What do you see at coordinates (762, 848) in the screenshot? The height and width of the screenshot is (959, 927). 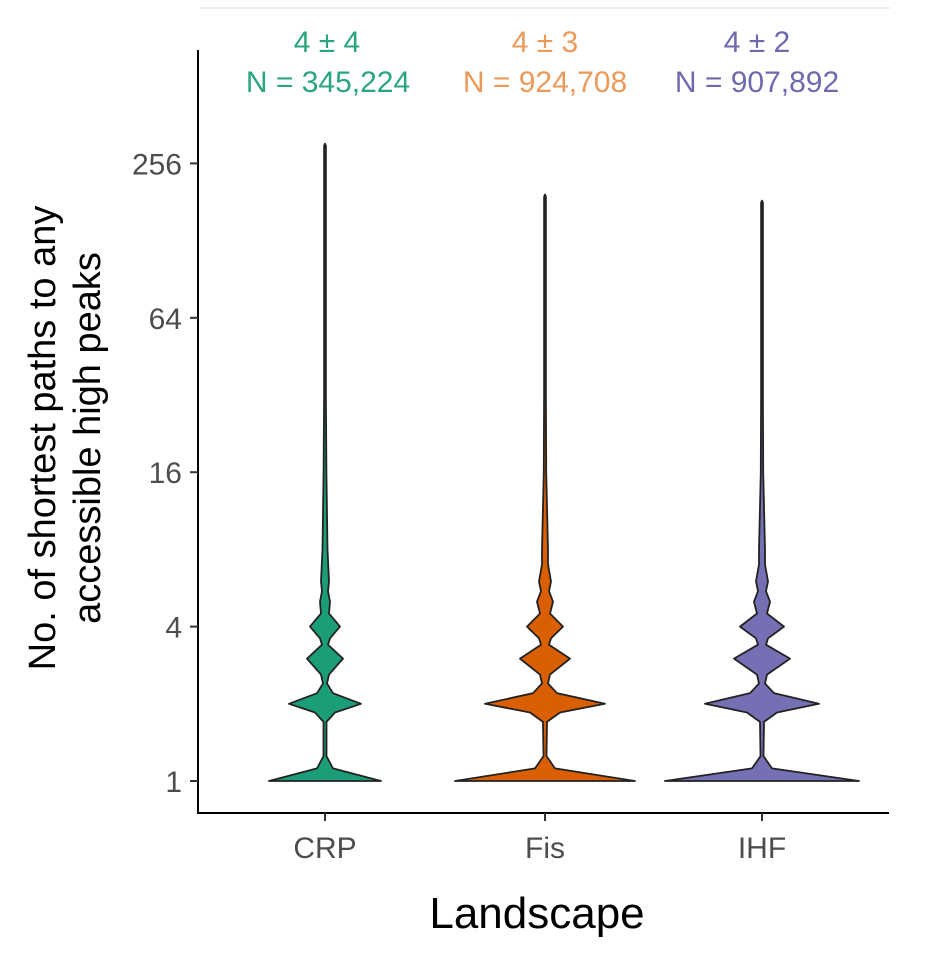 I see `x-tick-label: IHF` at bounding box center [762, 848].